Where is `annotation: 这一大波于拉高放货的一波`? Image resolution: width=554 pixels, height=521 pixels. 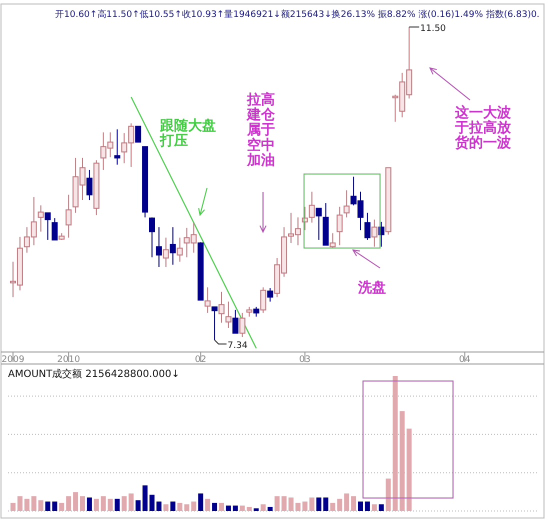 annotation: 这一大波于拉高放货的一波 is located at coordinates (483, 128).